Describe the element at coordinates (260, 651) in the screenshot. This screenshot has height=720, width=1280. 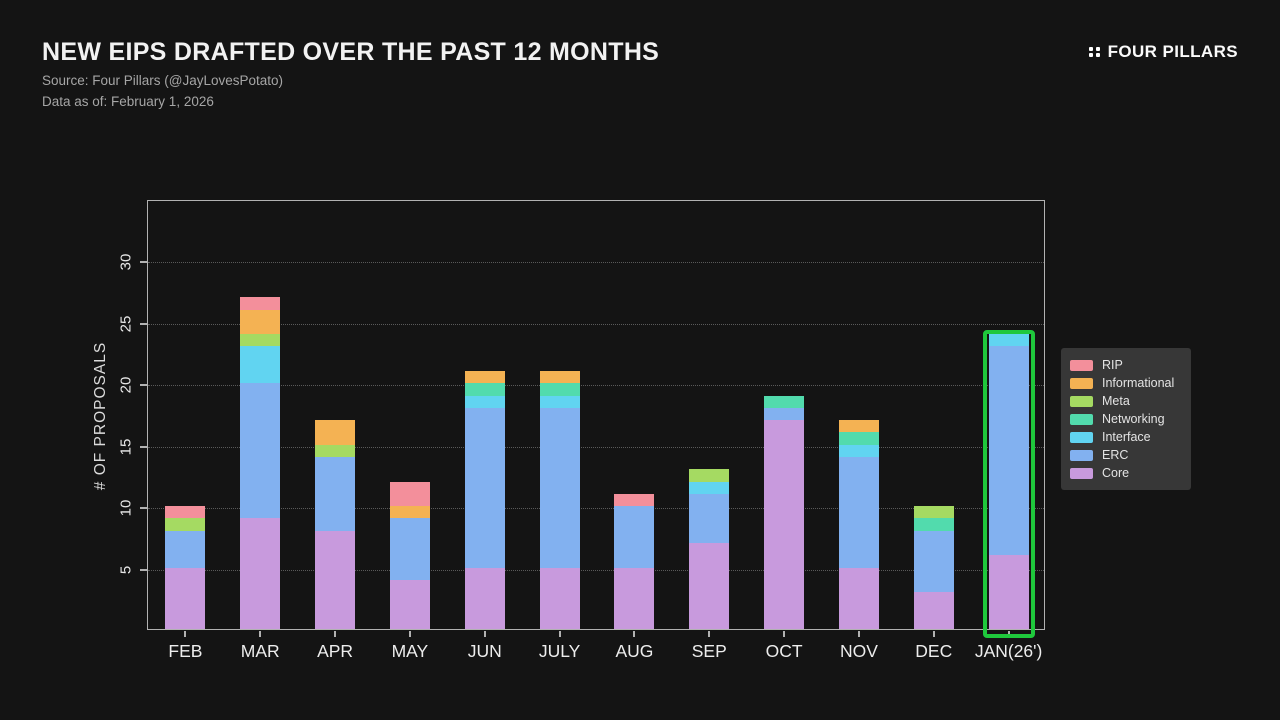
I see `x-tick-label-mar: MAR` at that location.